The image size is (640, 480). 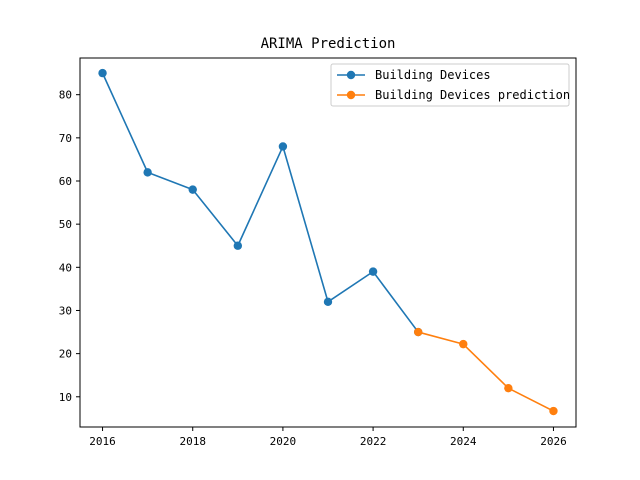 I want to click on y-tick-label: 40, so click(x=65, y=267).